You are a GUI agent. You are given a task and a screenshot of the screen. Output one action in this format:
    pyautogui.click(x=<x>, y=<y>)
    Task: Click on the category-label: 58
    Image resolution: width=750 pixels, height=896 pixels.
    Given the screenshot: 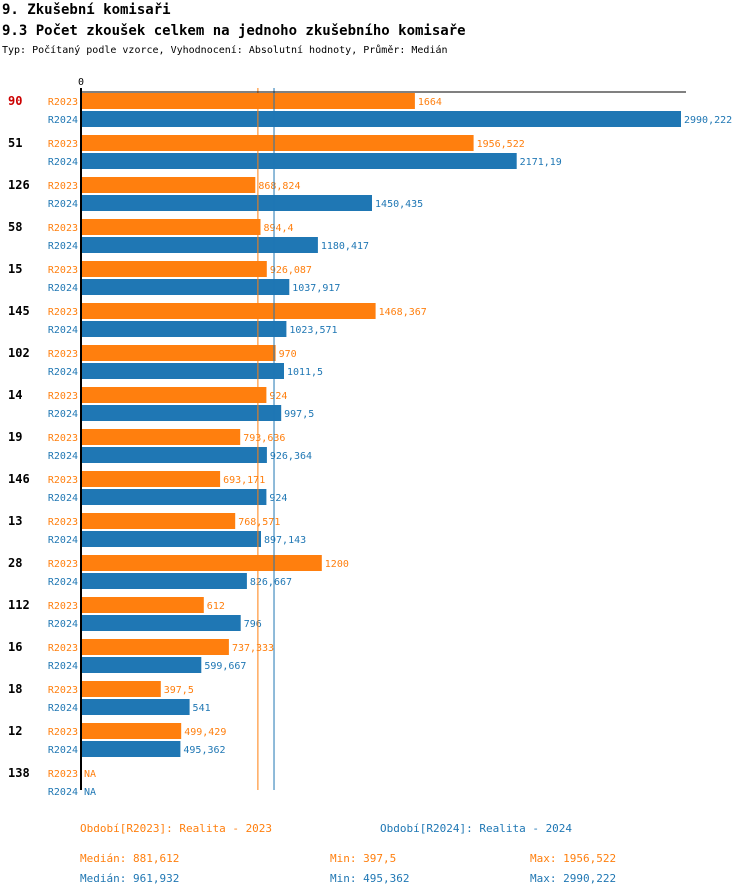 What is the action you would take?
    pyautogui.click(x=15, y=227)
    